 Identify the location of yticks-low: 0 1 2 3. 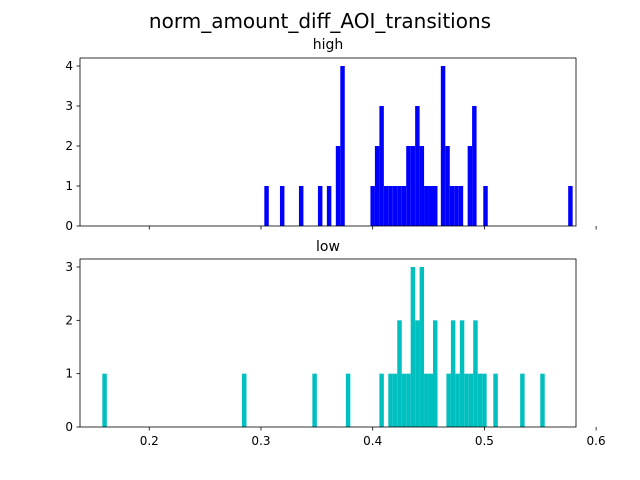
(72, 347).